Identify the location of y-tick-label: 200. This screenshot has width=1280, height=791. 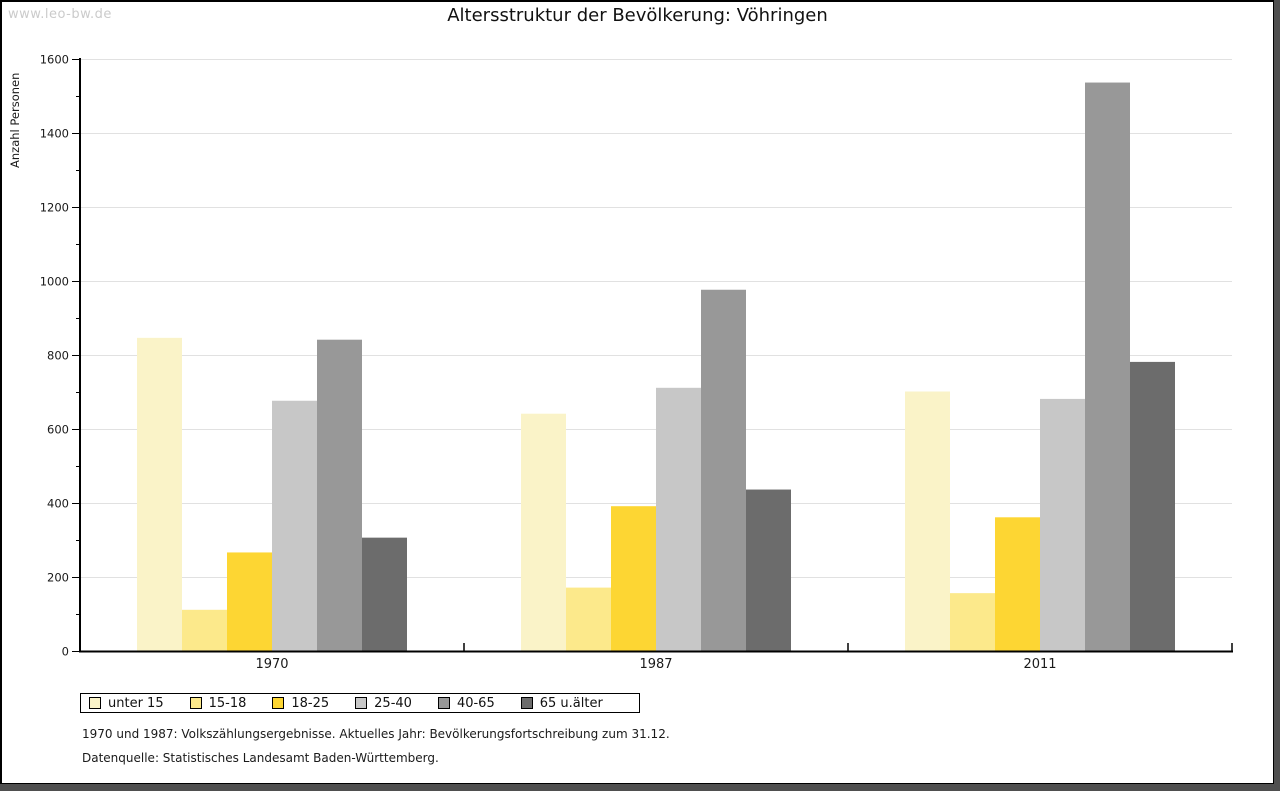
(58, 578).